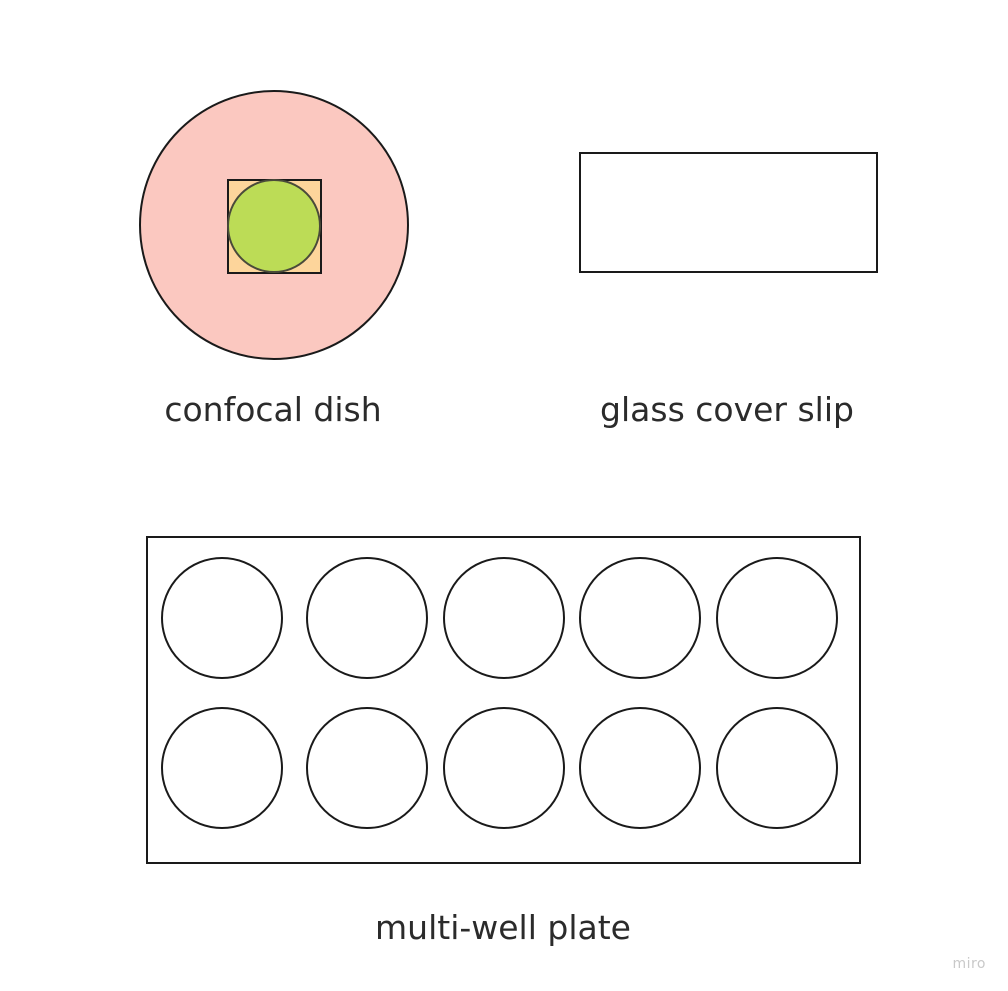 The image size is (1008, 991). Describe the element at coordinates (273, 409) in the screenshot. I see `confocal-dish-label: confocal dish` at that location.